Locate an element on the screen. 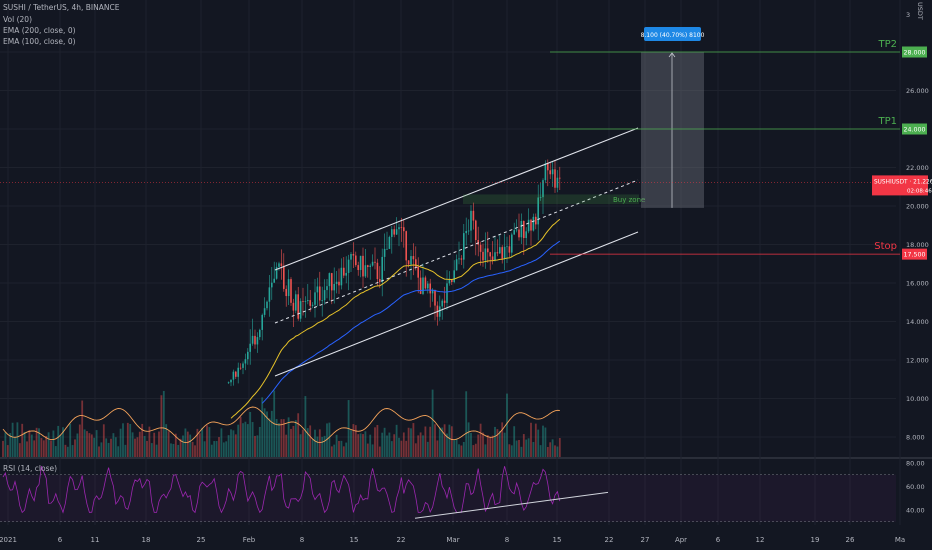 The width and height of the screenshot is (932, 550). volume-bars is located at coordinates (281, 423).